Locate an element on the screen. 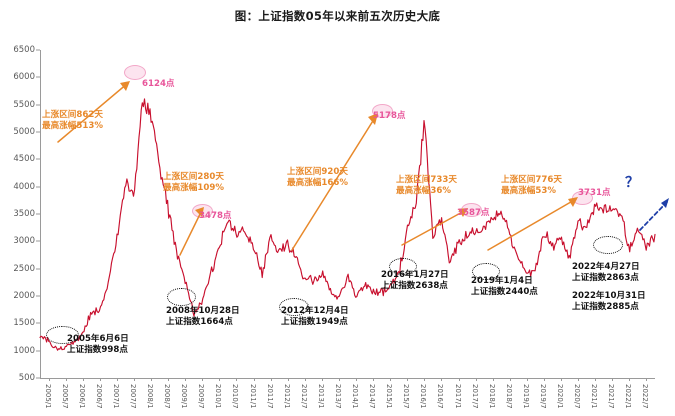 Image resolution: width=675 pixels, height=416 pixels. x-tick-label: 2009/1 is located at coordinates (184, 396).